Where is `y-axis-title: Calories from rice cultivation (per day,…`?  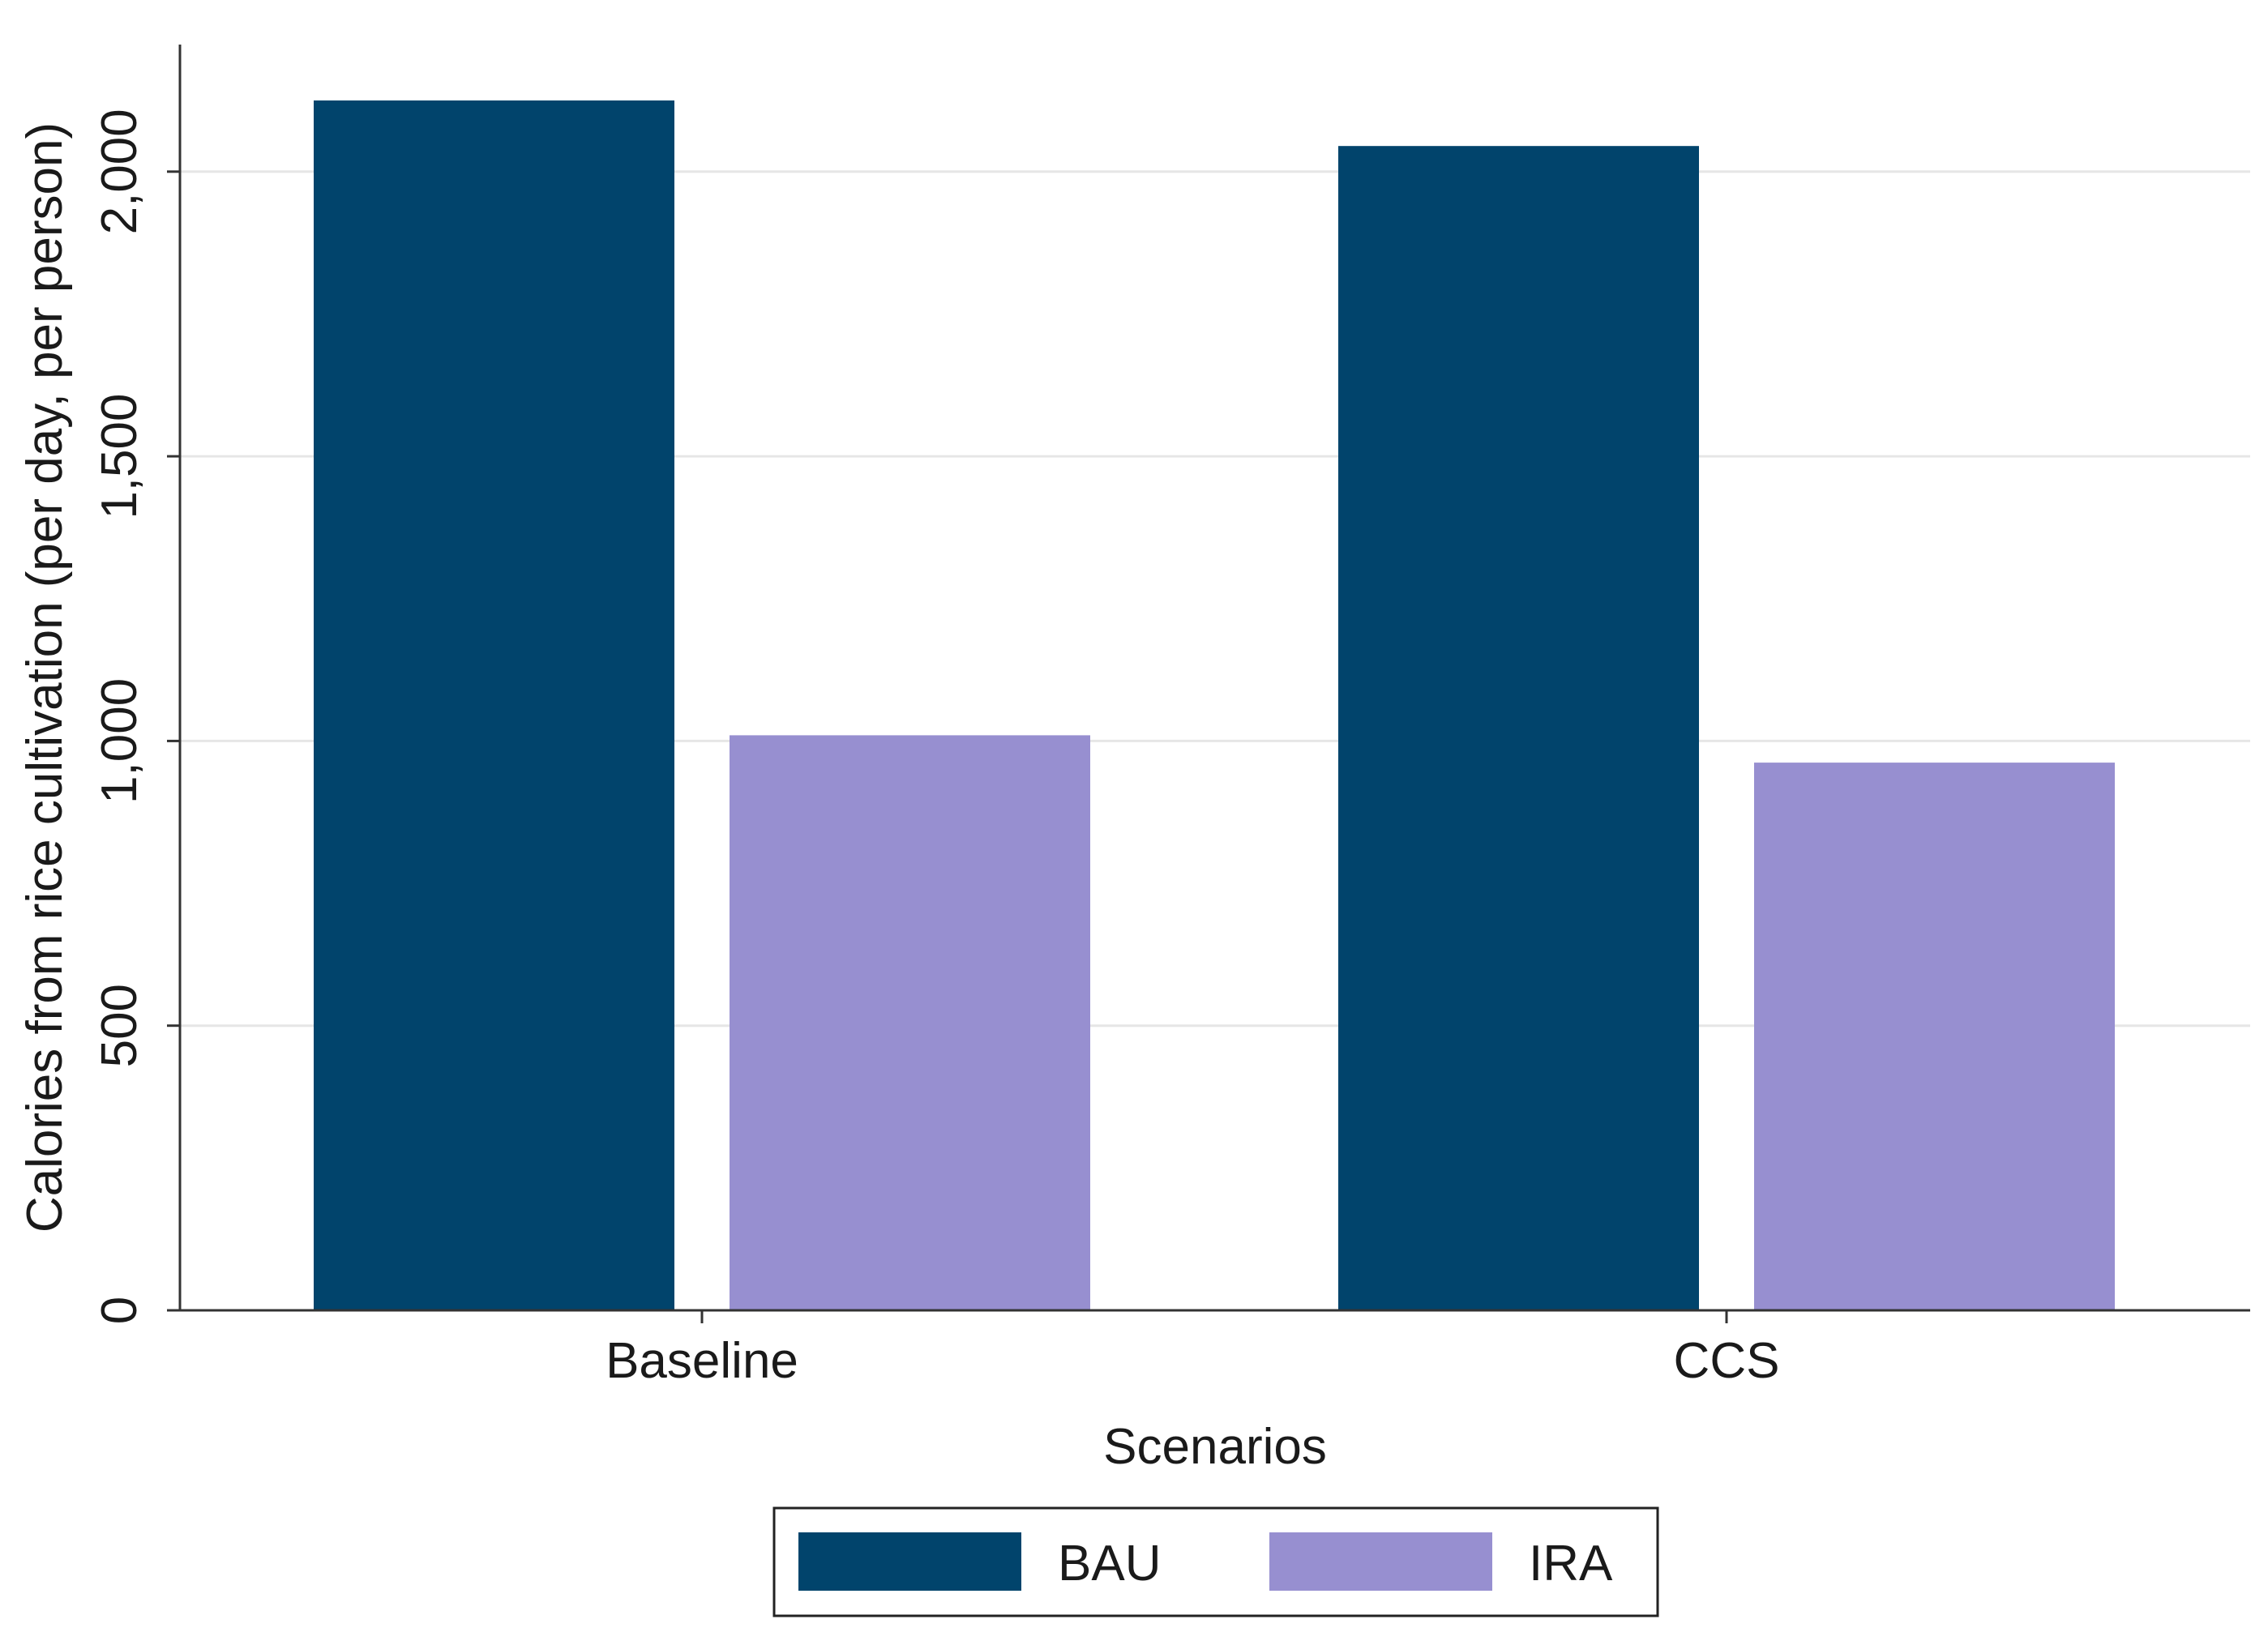
y-axis-title: Calories from rice cultivation (per day,… is located at coordinates (45, 677).